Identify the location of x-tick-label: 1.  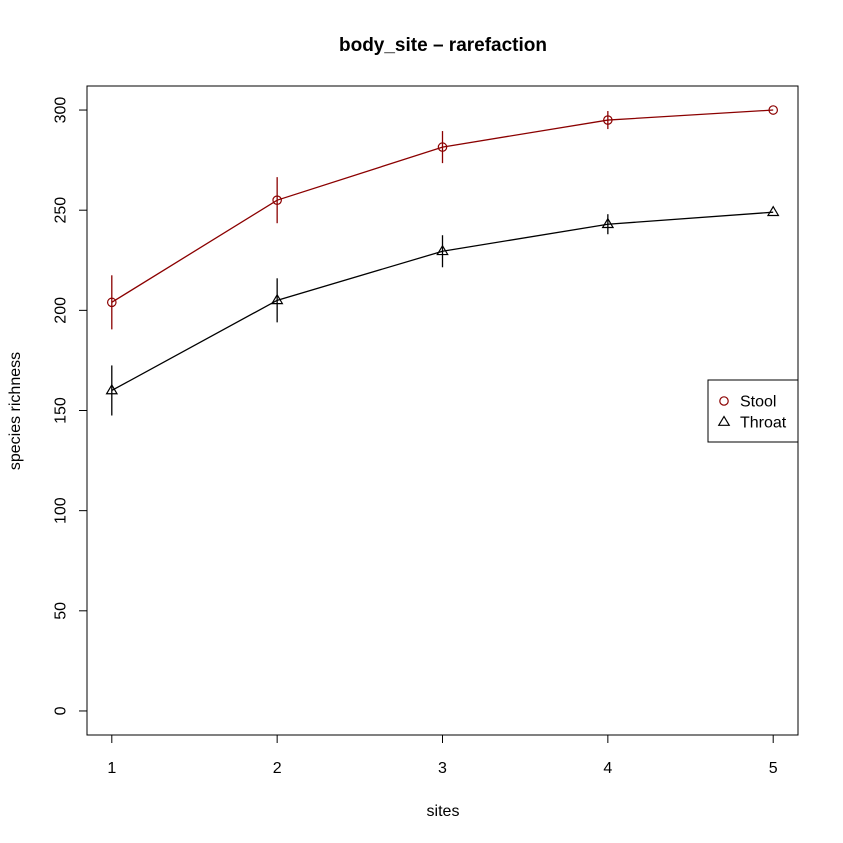
(111, 768).